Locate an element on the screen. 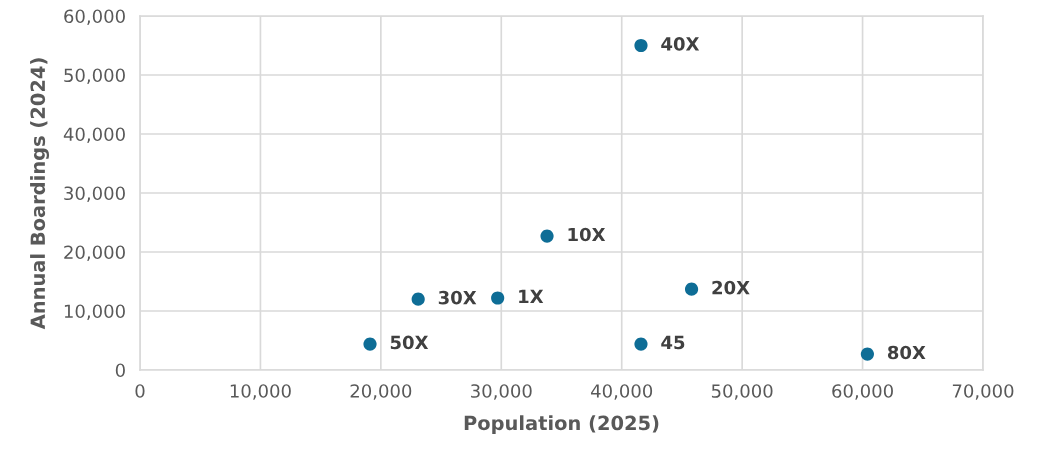 Image resolution: width=1038 pixels, height=462 pixels. y-tick-label: 50,000 is located at coordinates (94, 76).